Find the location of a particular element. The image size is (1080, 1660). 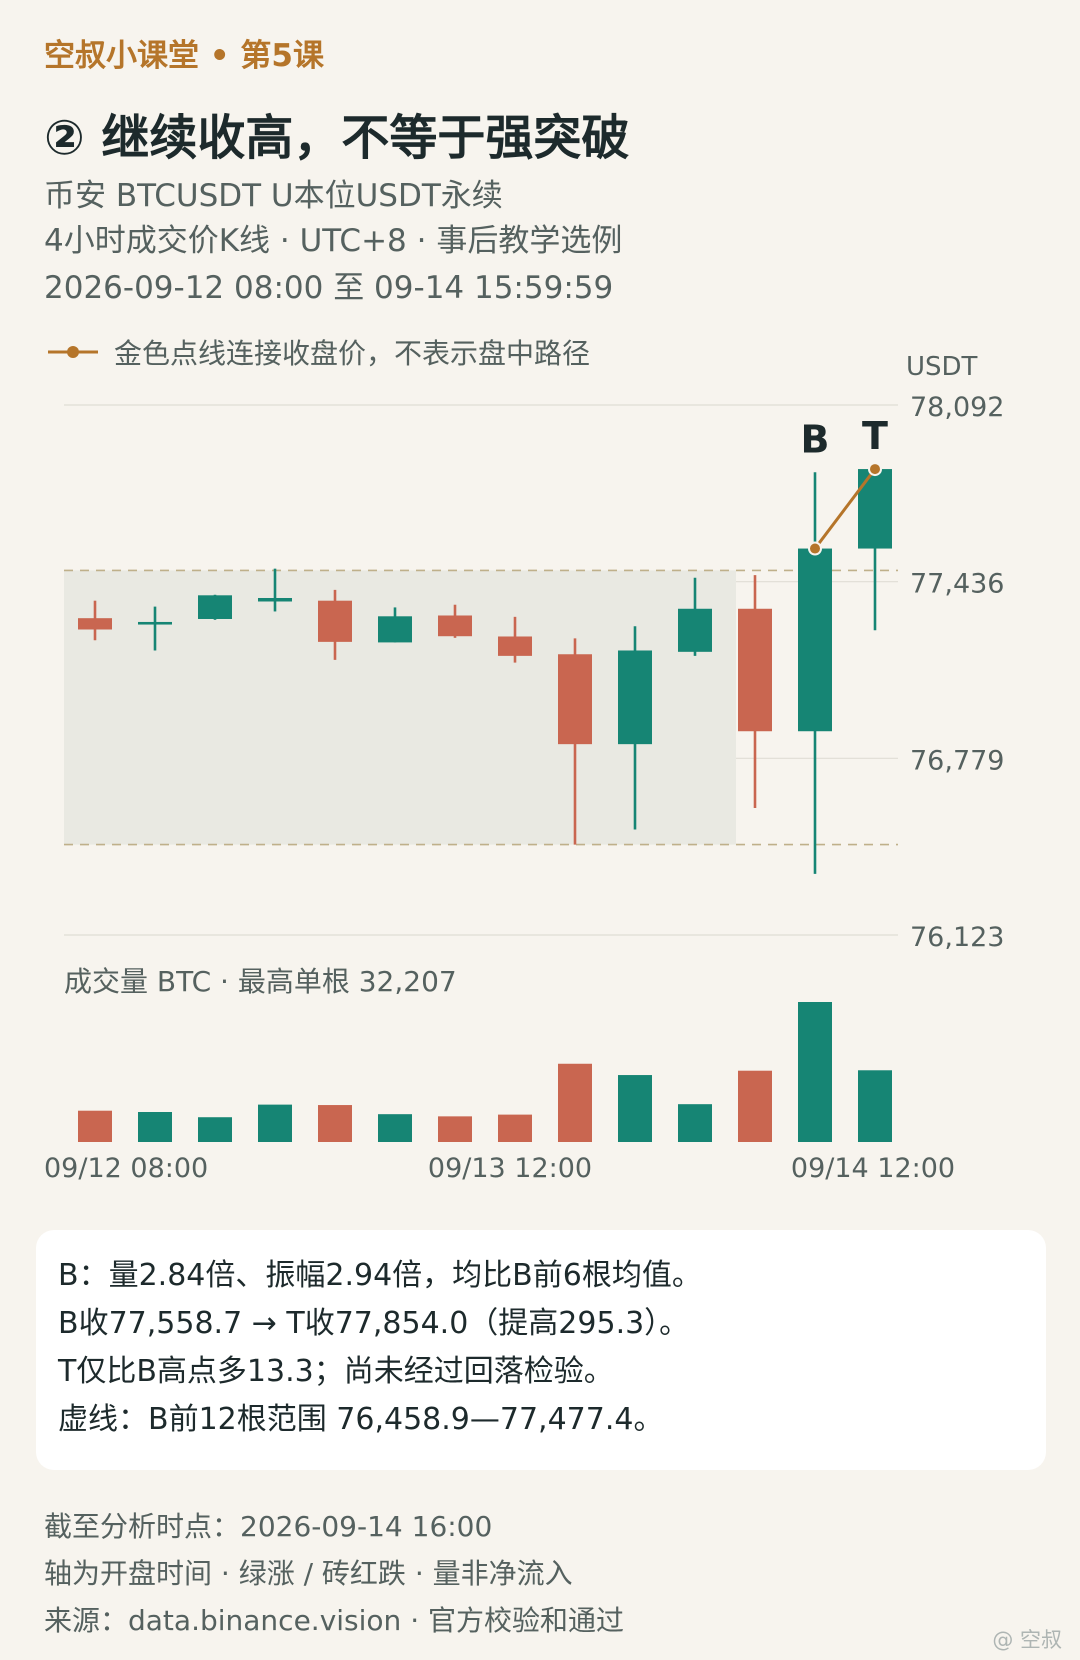

close-connector-line is located at coordinates (845, 509).